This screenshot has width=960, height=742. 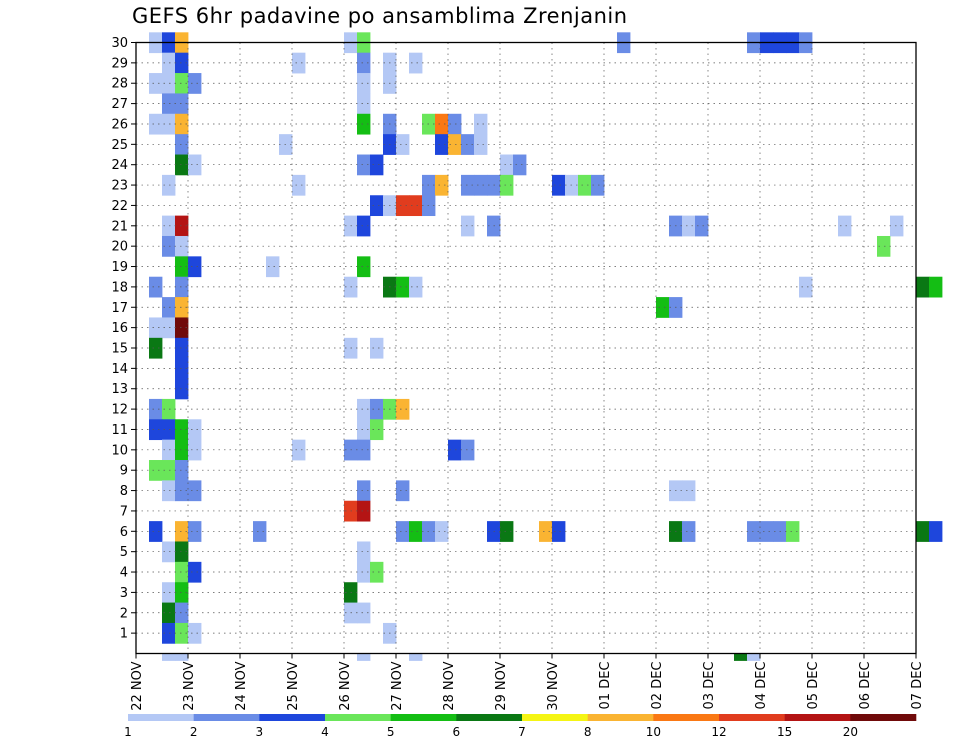 What do you see at coordinates (119, 206) in the screenshot?
I see `y-tick-label: 22` at bounding box center [119, 206].